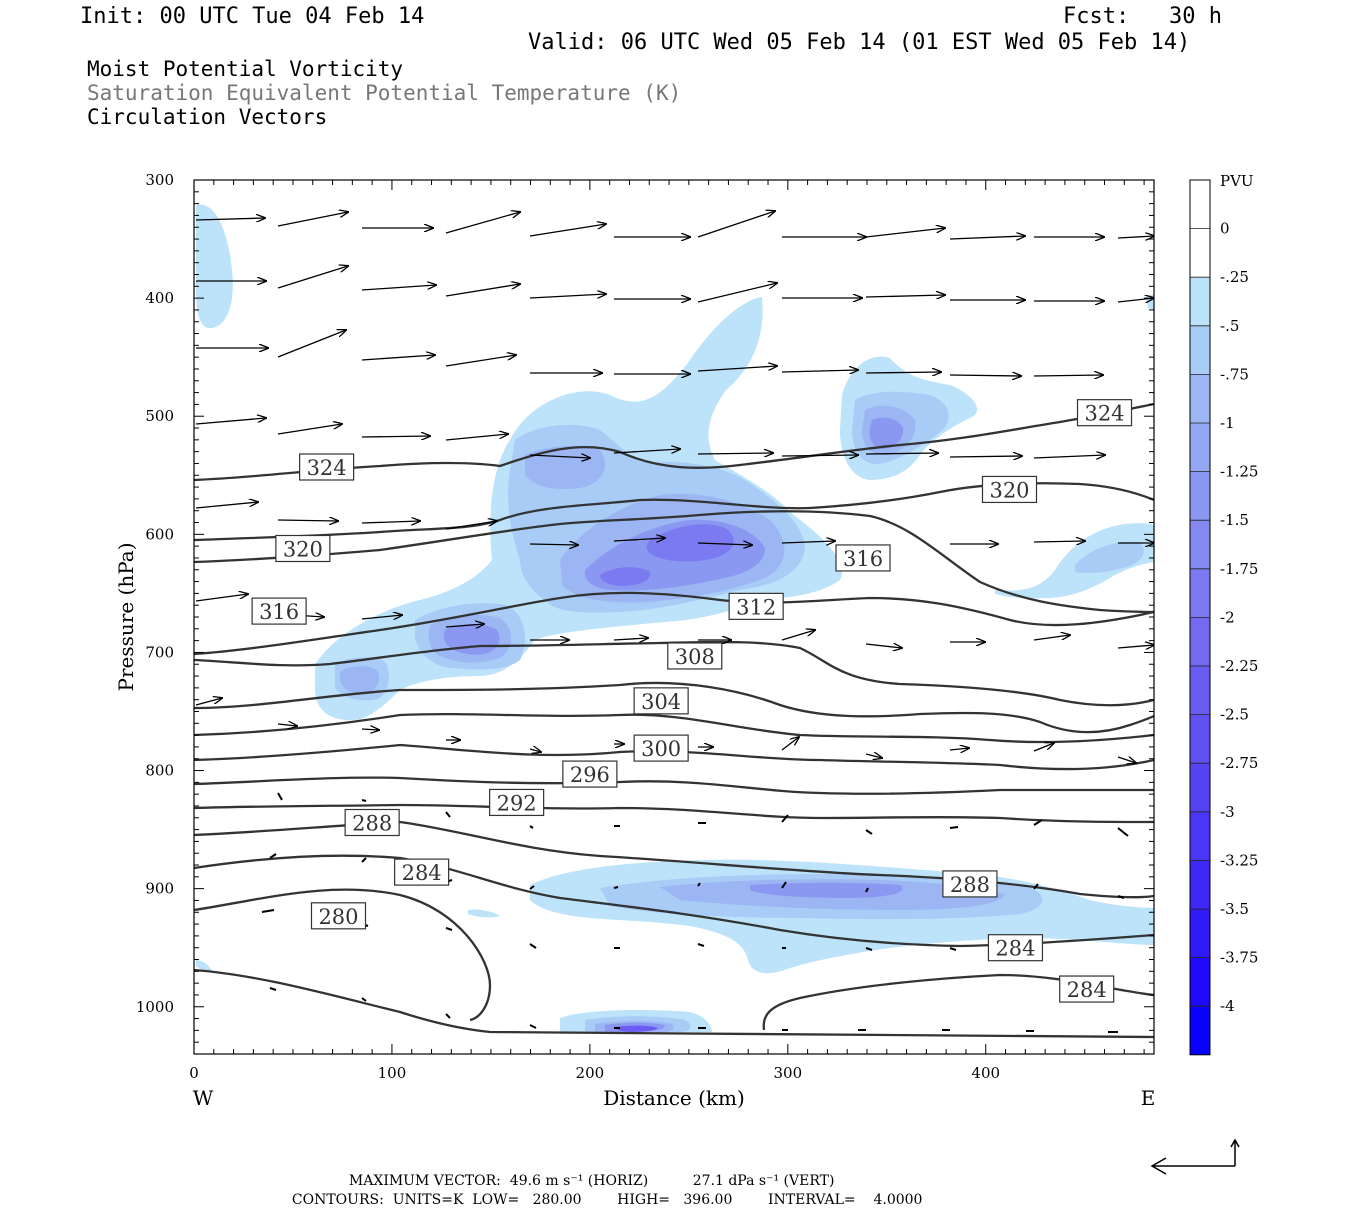  I want to click on contour-label-text: 296, so click(590, 775).